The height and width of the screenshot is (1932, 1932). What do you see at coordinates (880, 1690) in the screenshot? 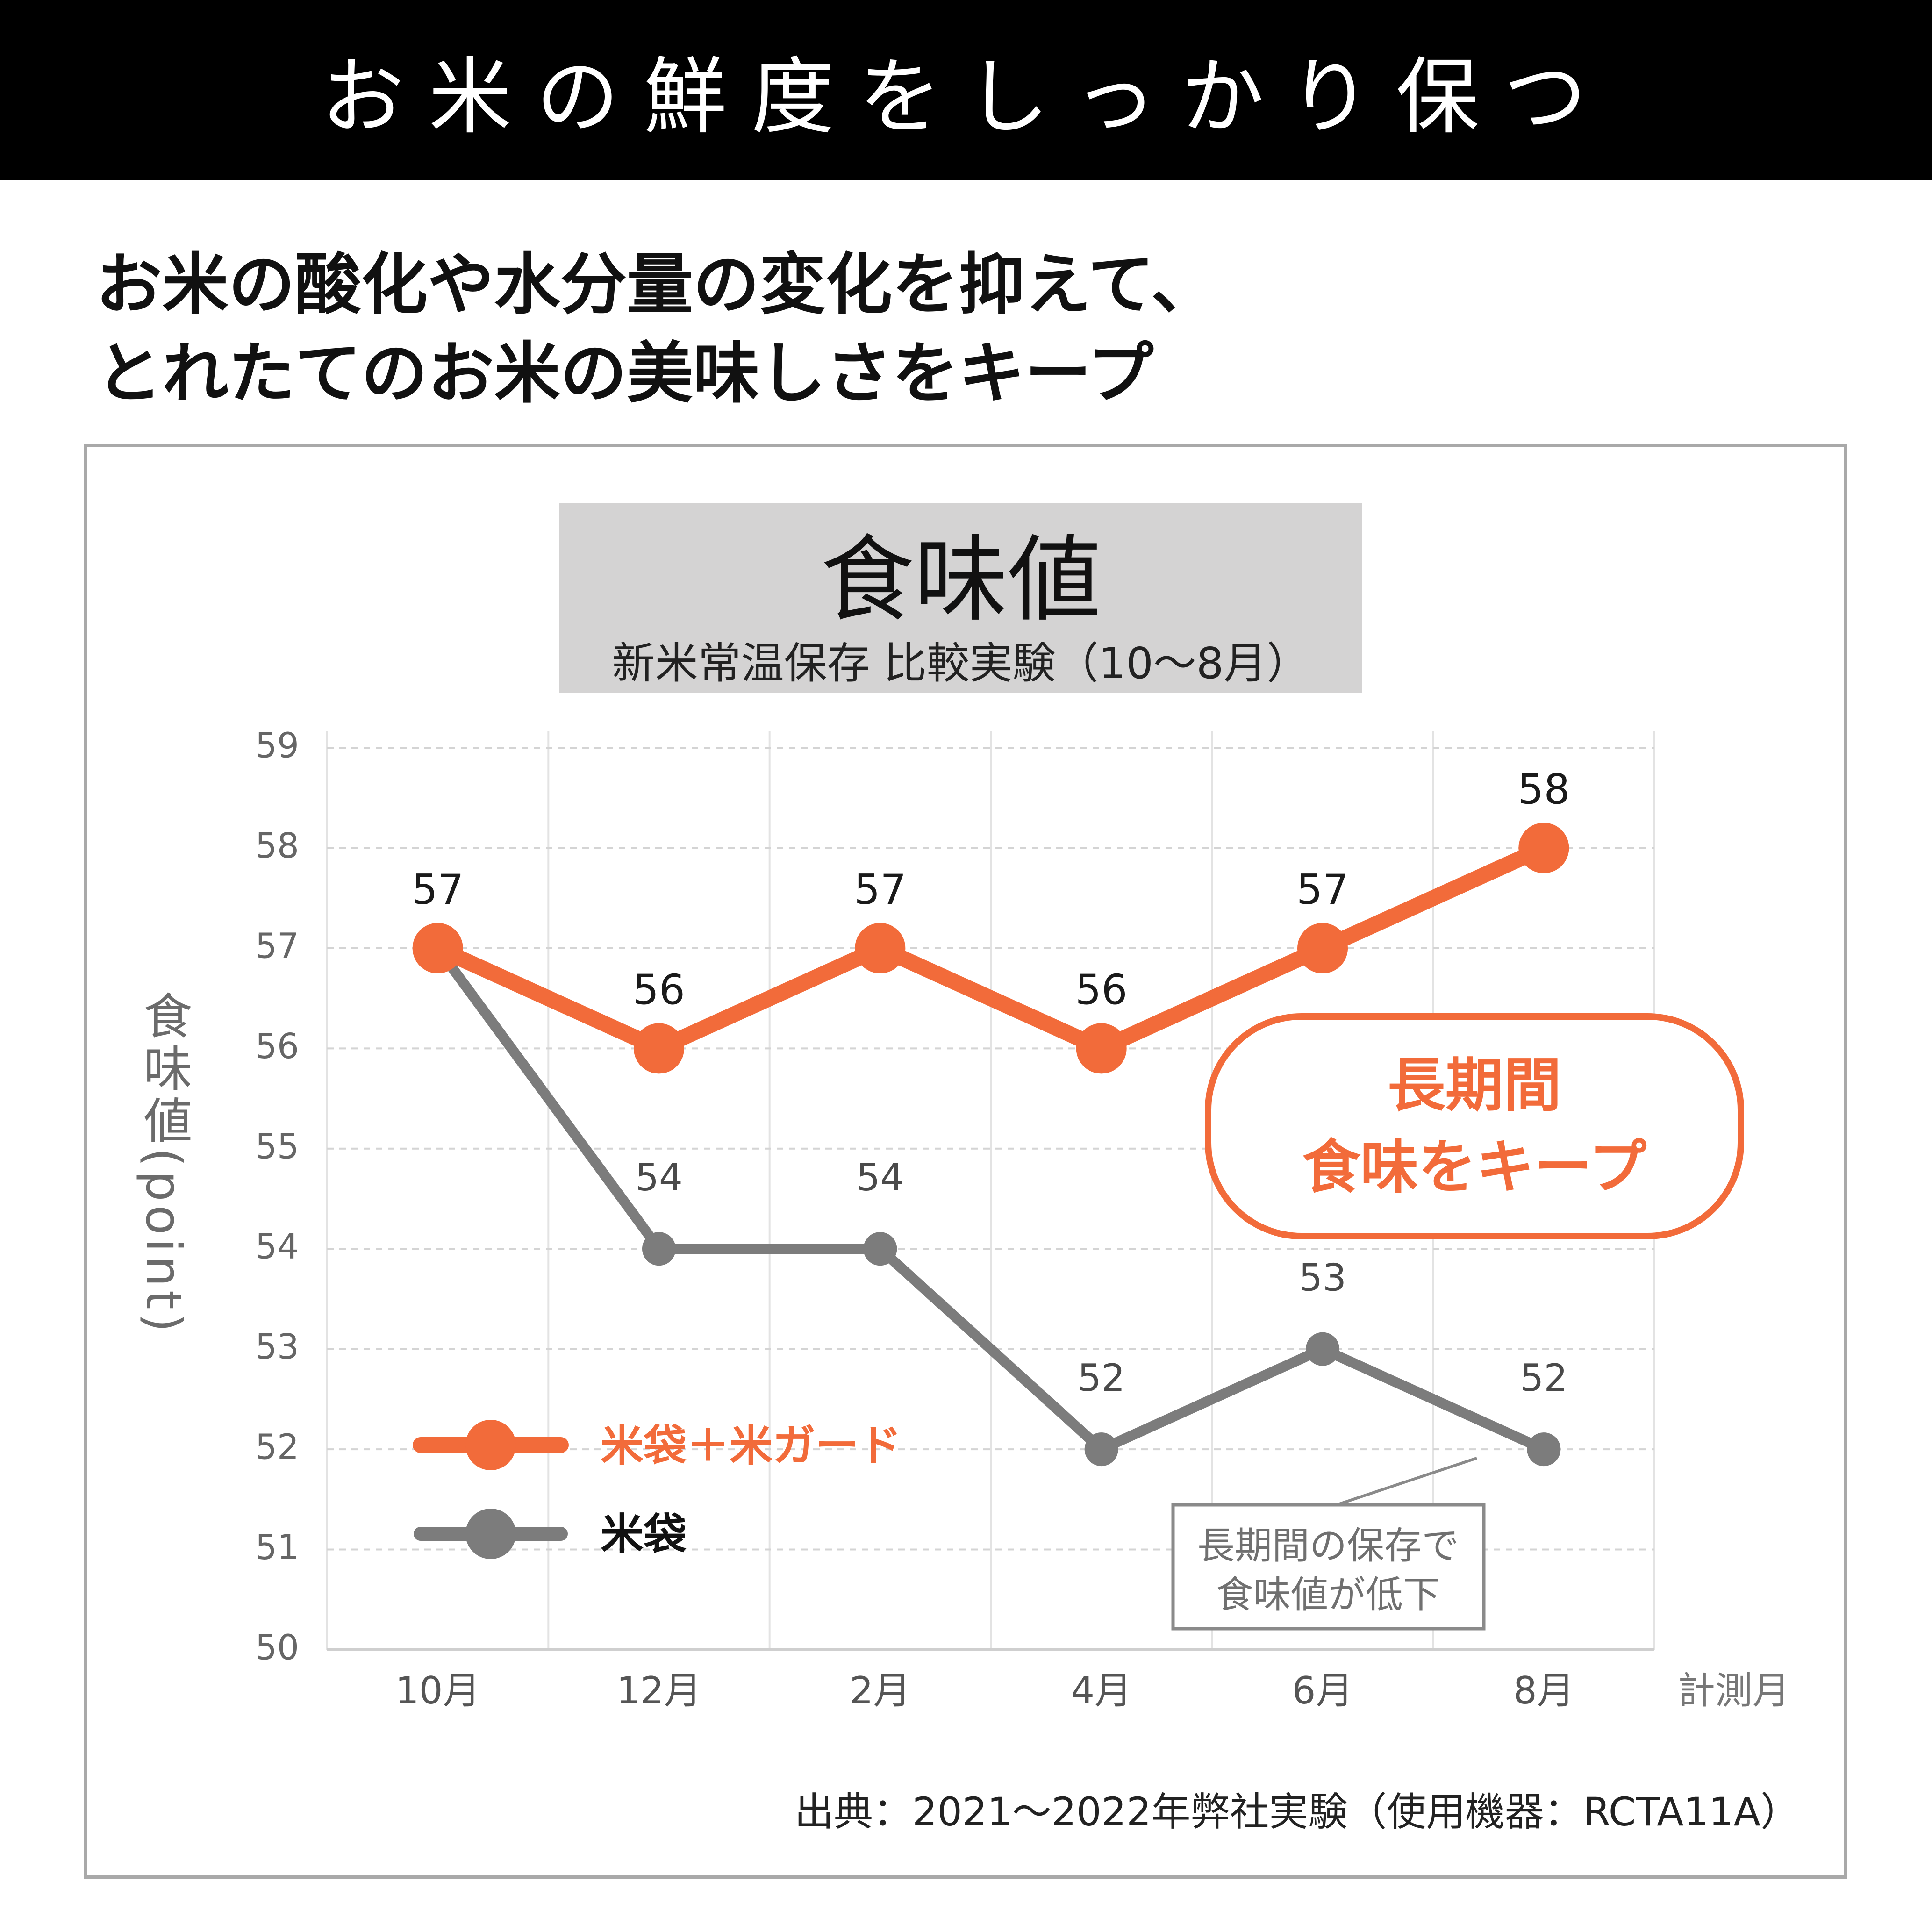
I see `x-tick-label: 2月` at bounding box center [880, 1690].